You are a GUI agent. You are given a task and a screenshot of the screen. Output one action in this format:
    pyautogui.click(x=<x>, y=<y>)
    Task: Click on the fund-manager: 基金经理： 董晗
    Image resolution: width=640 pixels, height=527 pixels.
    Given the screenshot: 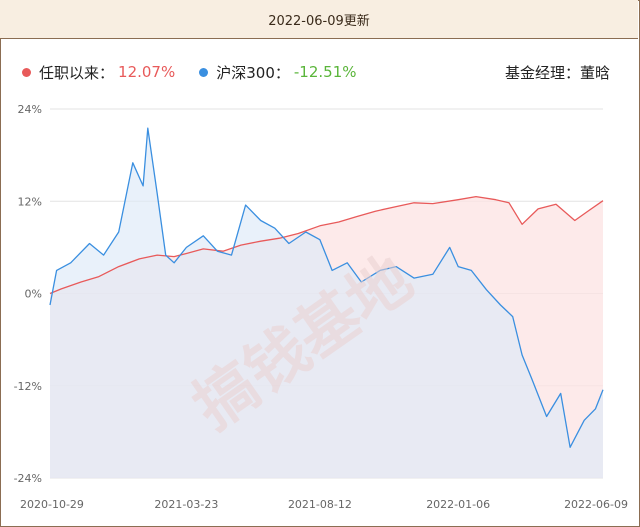 What is the action you would take?
    pyautogui.click(x=557, y=72)
    